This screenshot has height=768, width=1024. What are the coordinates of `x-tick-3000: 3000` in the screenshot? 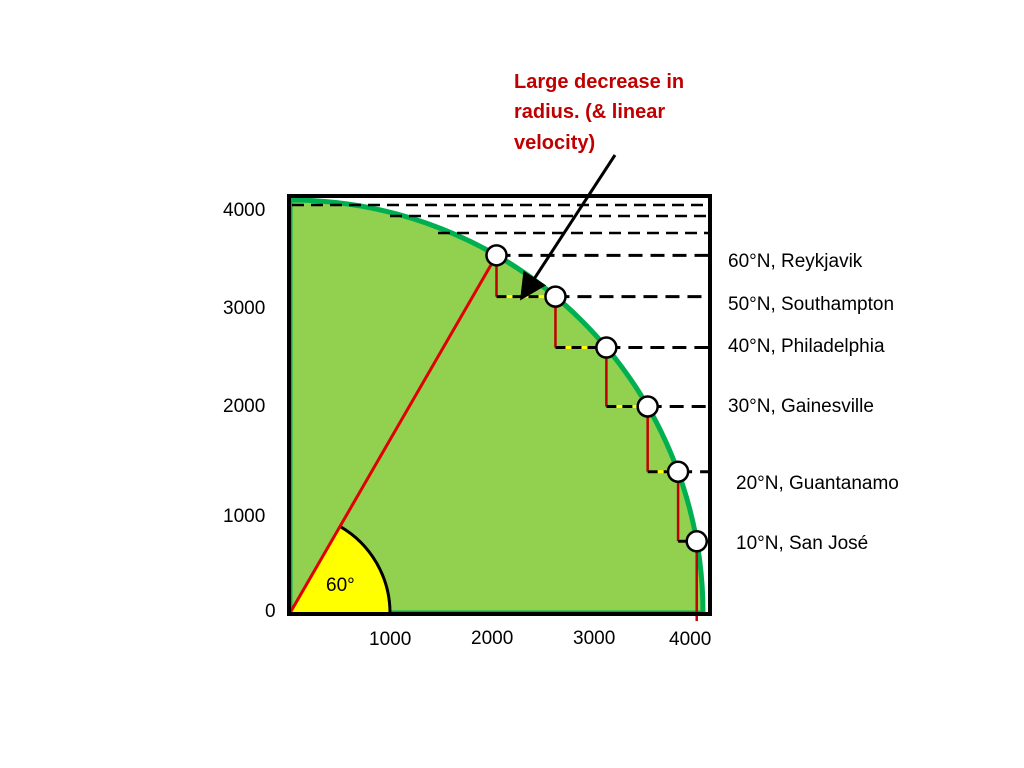 It's located at (594, 638).